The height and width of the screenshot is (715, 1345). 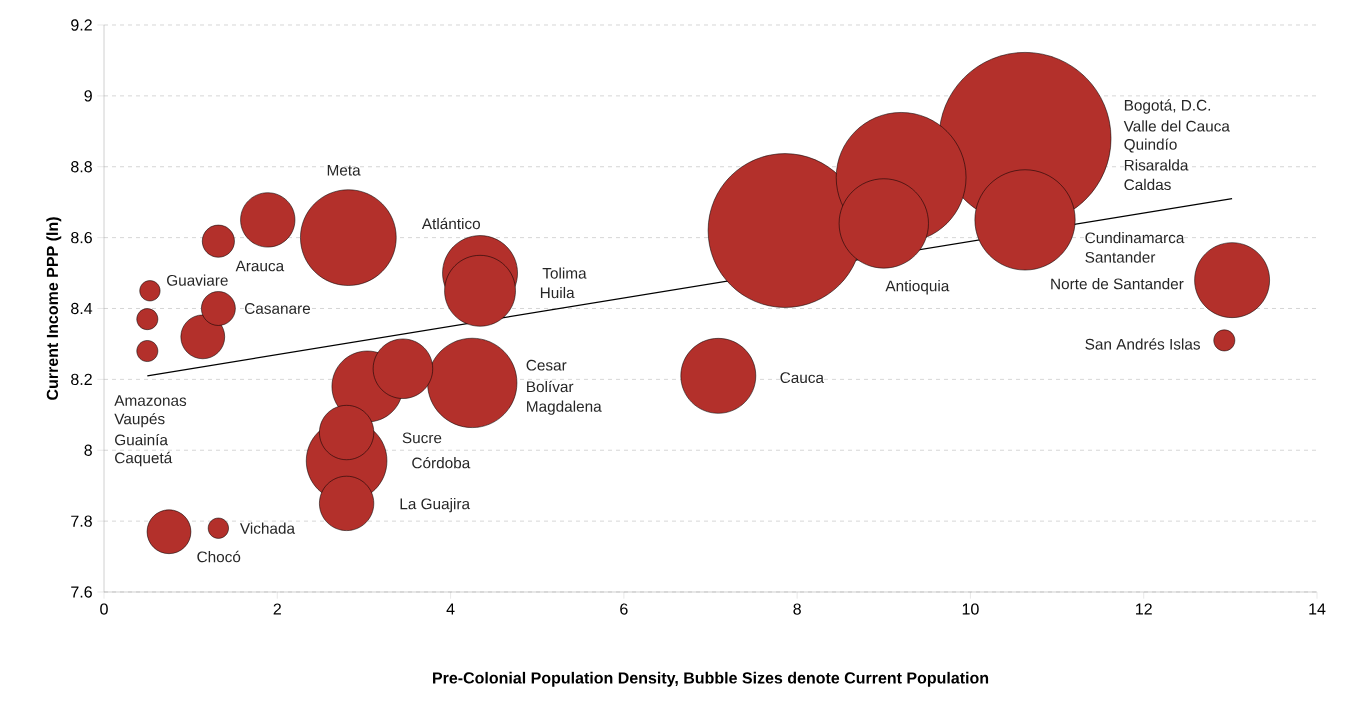 What do you see at coordinates (1143, 344) in the screenshot?
I see `annotation: San Andrés Islas` at bounding box center [1143, 344].